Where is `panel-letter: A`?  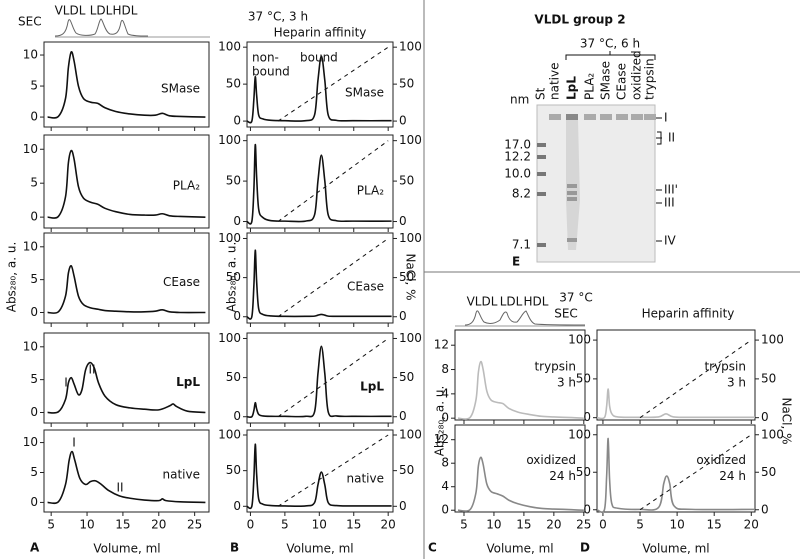 panel-letter: A is located at coordinates (35, 548).